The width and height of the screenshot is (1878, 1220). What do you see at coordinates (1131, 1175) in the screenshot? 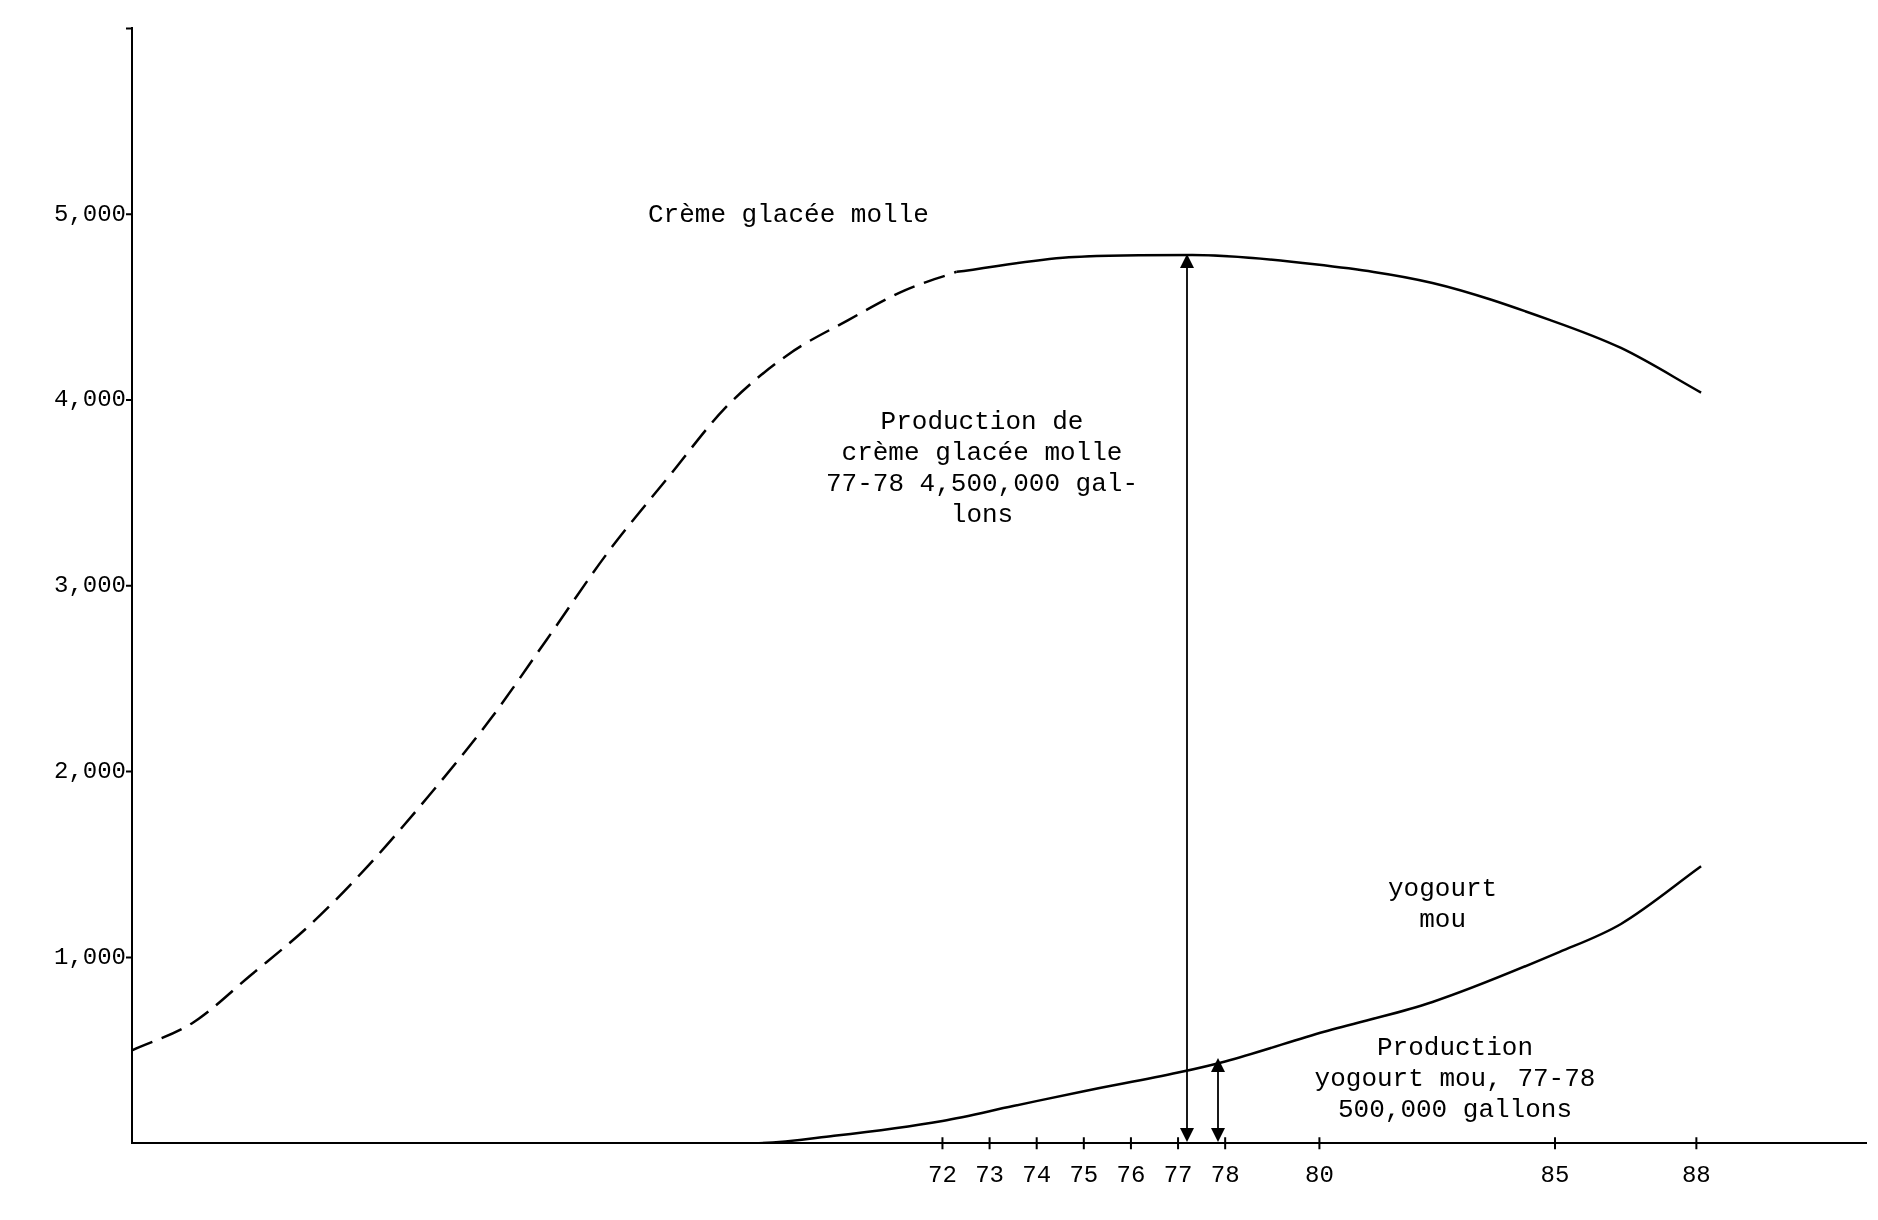
I see `x-tick-label: 76` at bounding box center [1131, 1175].